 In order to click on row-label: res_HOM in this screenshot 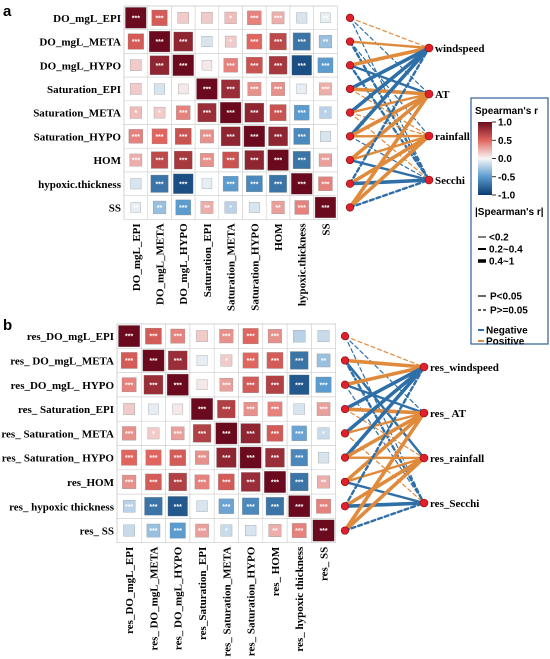, I will do `click(90, 483)`.